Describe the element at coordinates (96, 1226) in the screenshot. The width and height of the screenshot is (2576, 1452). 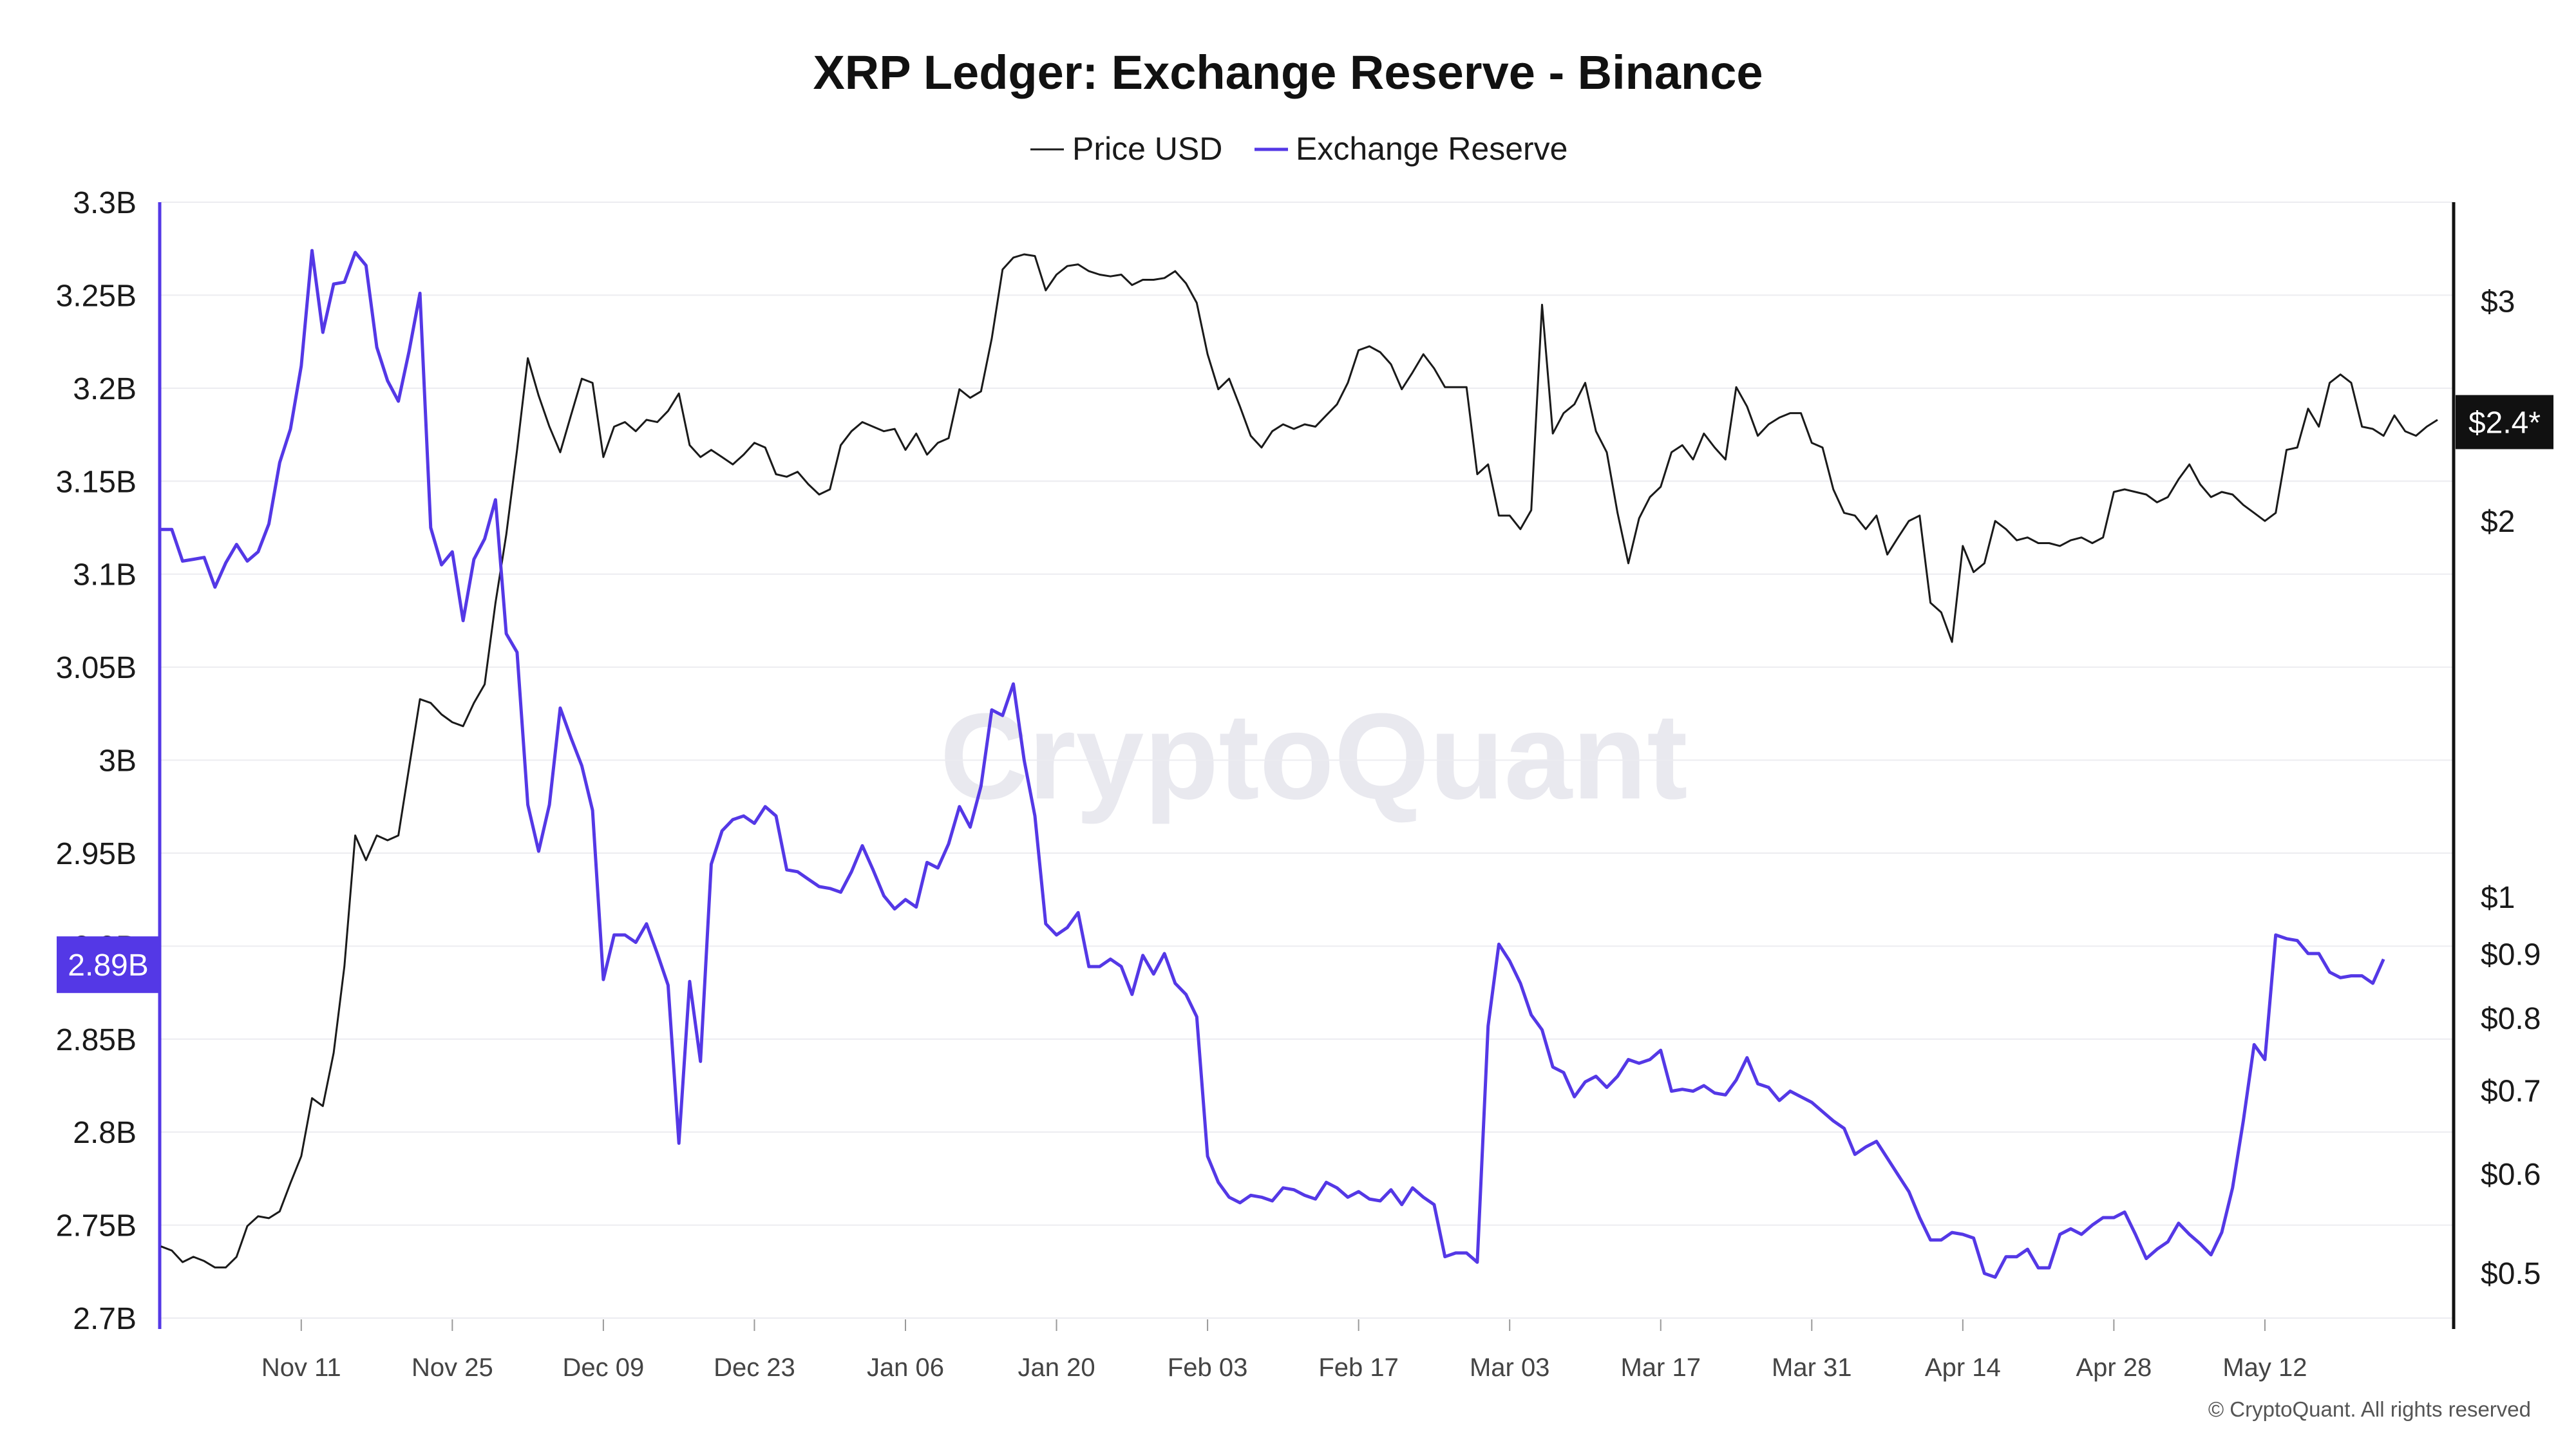
I see `left-axis-tick-label: 2.75B` at that location.